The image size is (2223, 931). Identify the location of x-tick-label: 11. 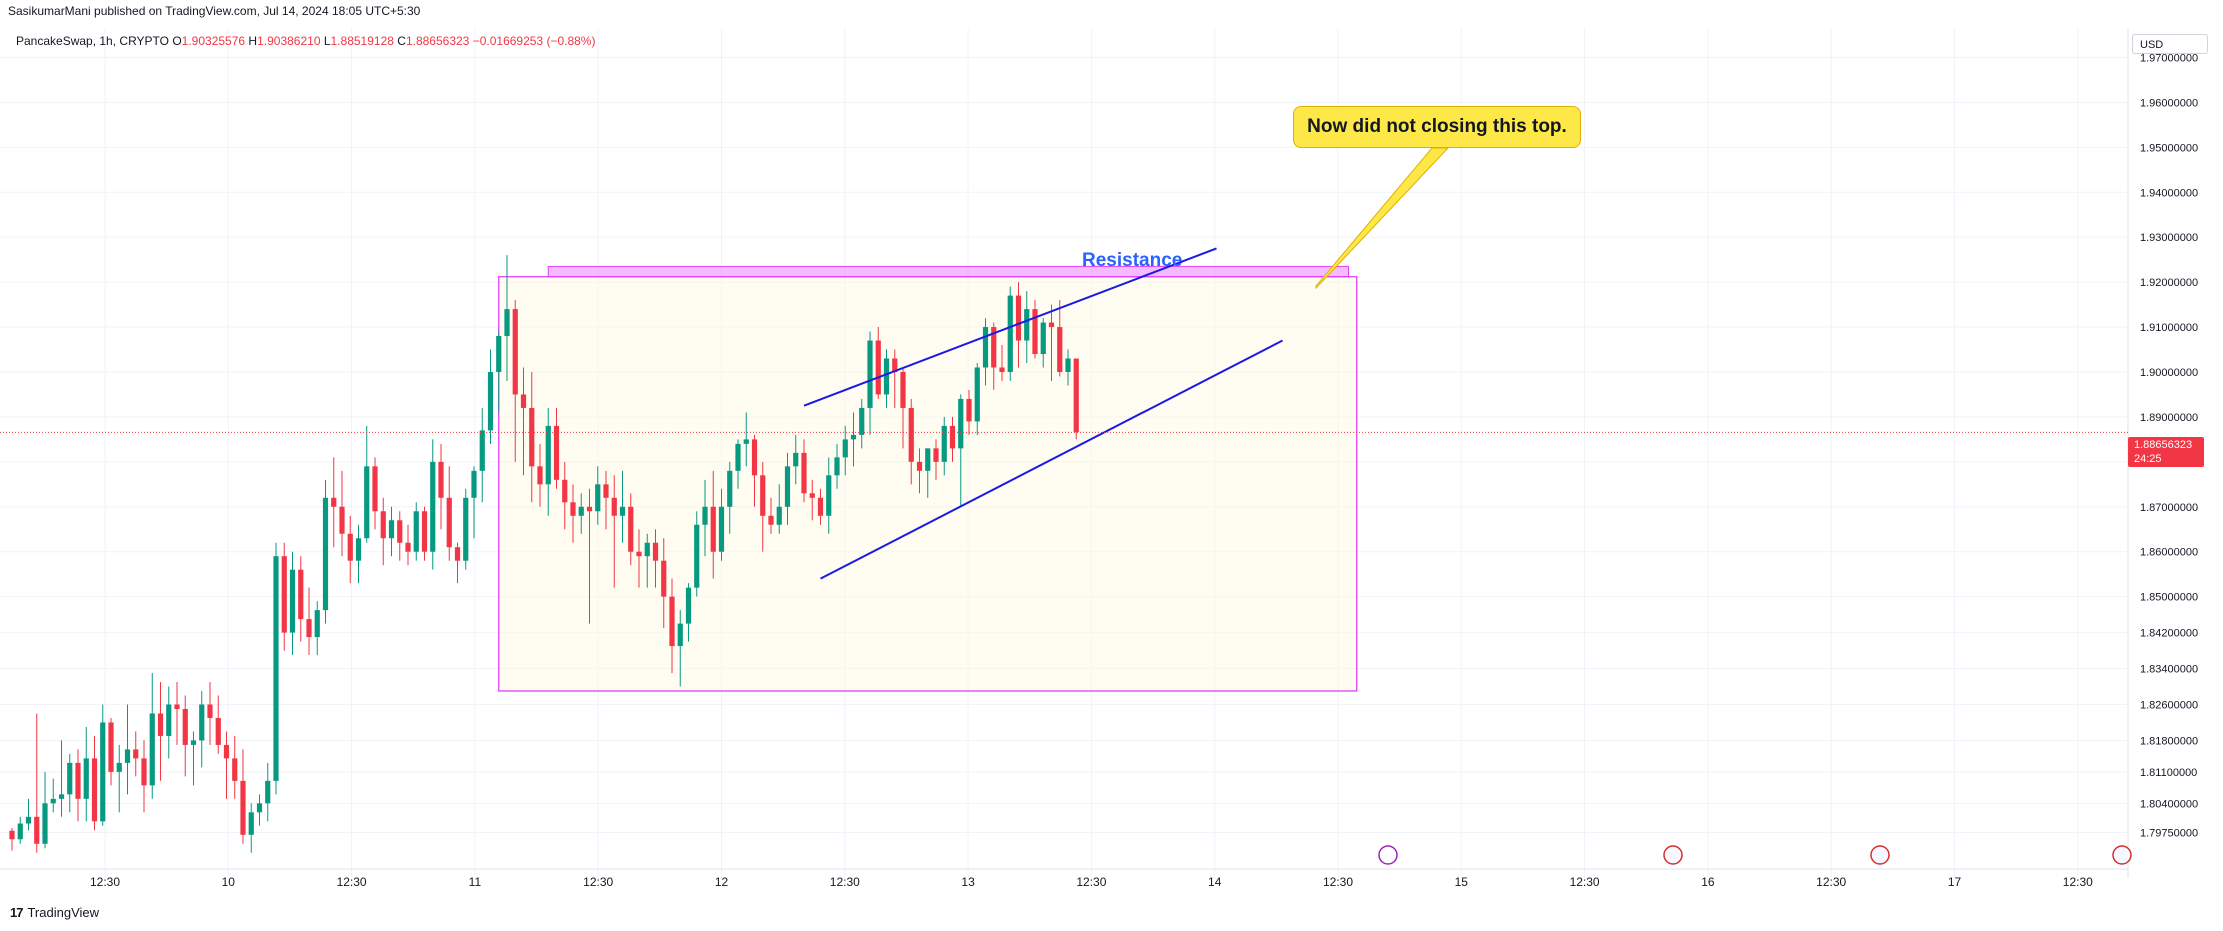
(475, 882).